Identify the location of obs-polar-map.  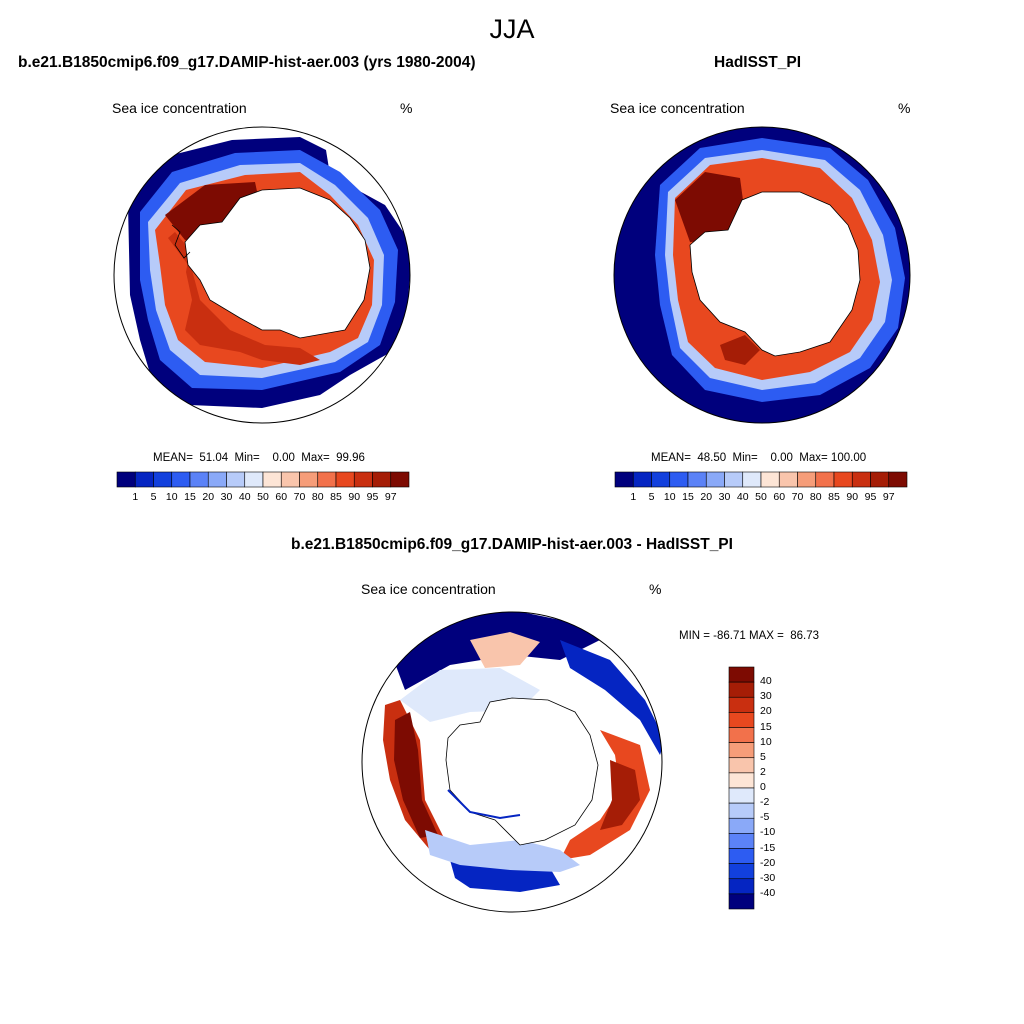
(762, 275).